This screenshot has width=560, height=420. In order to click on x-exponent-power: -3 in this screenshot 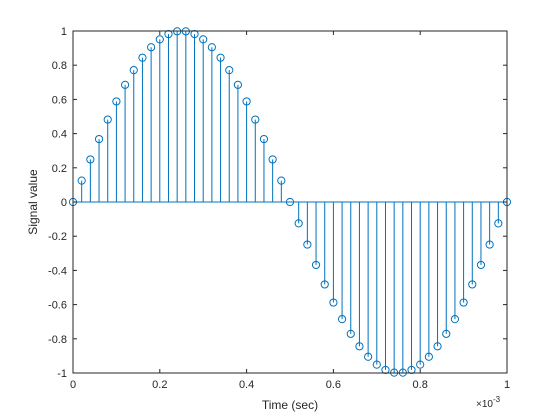, I will do `click(497, 399)`.